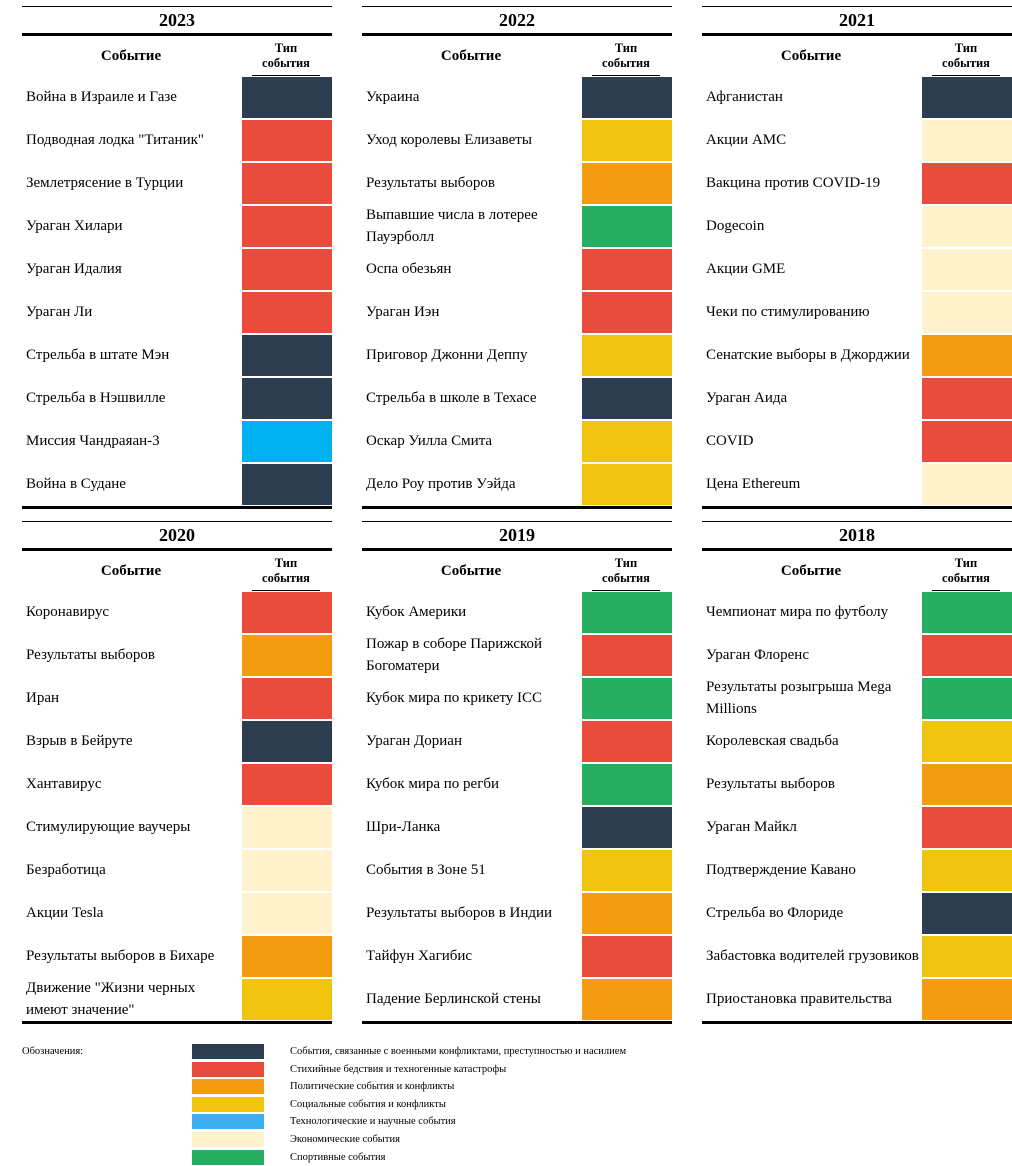  Describe the element at coordinates (177, 536) in the screenshot. I see `year-header: 2020` at that location.